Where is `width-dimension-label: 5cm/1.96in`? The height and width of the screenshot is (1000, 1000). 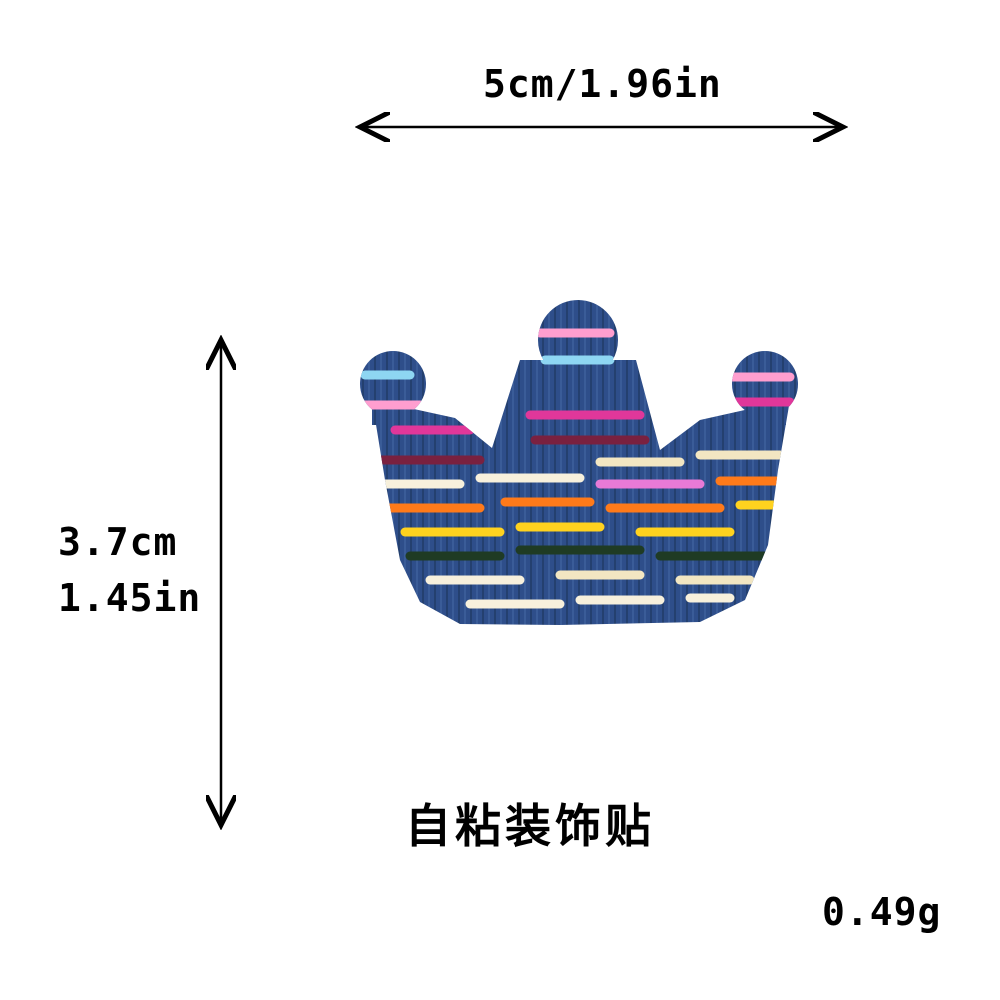
width-dimension-label: 5cm/1.96in is located at coordinates (602, 84).